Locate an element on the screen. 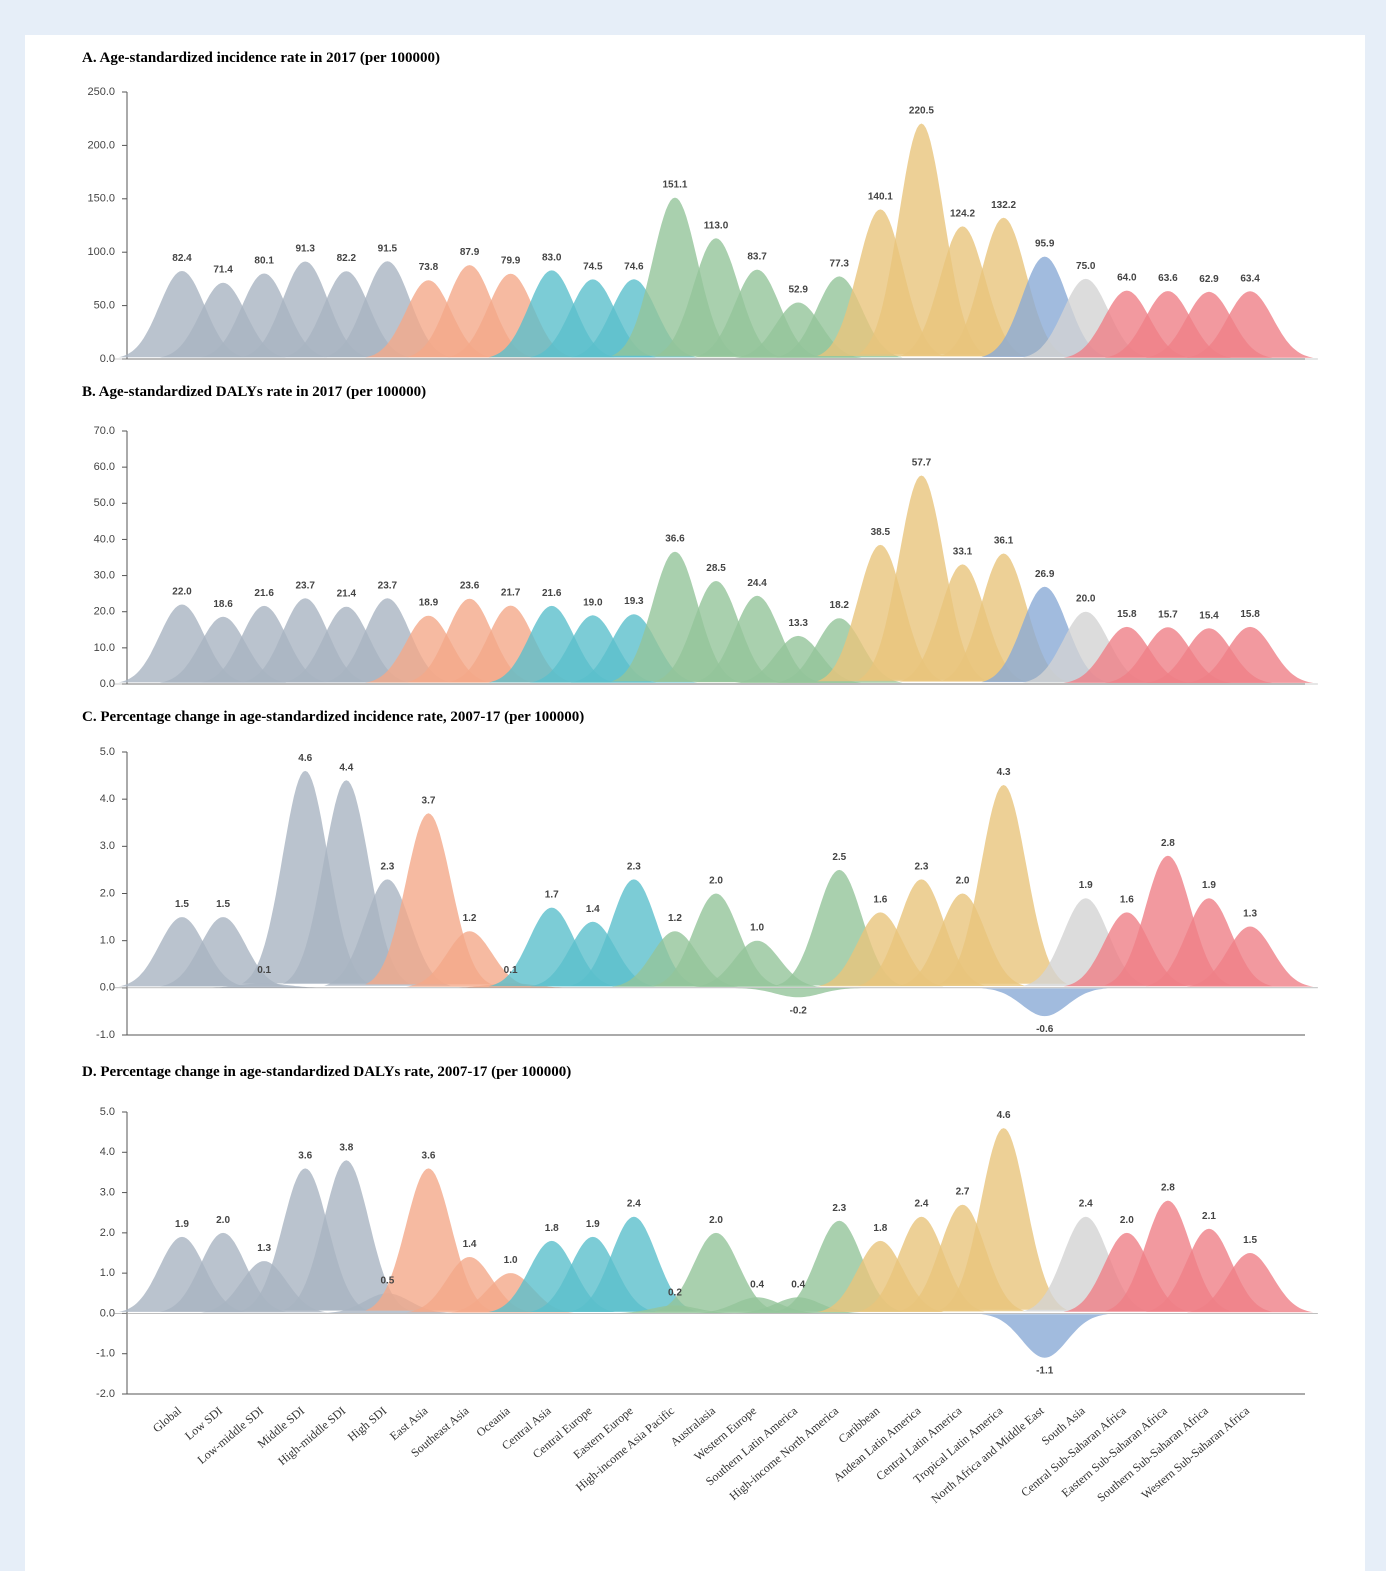 The width and height of the screenshot is (1386, 1571). value-label: -0.2 is located at coordinates (799, 1010).